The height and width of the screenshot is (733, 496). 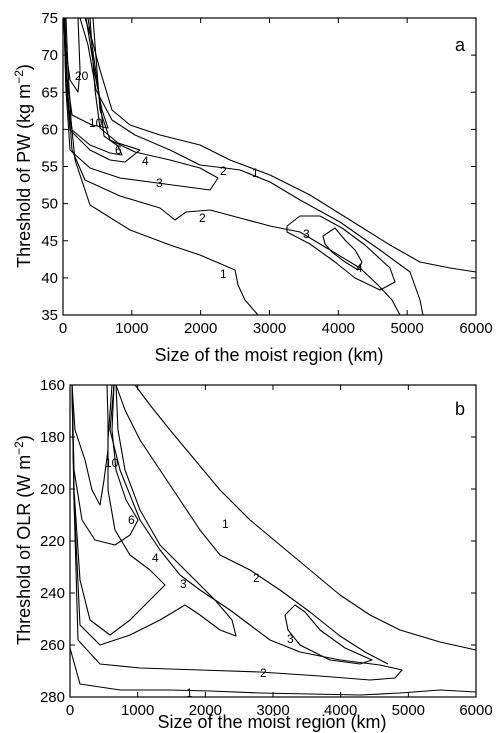 I want to click on panel-b-x-tick-label: 2000, so click(x=205, y=710).